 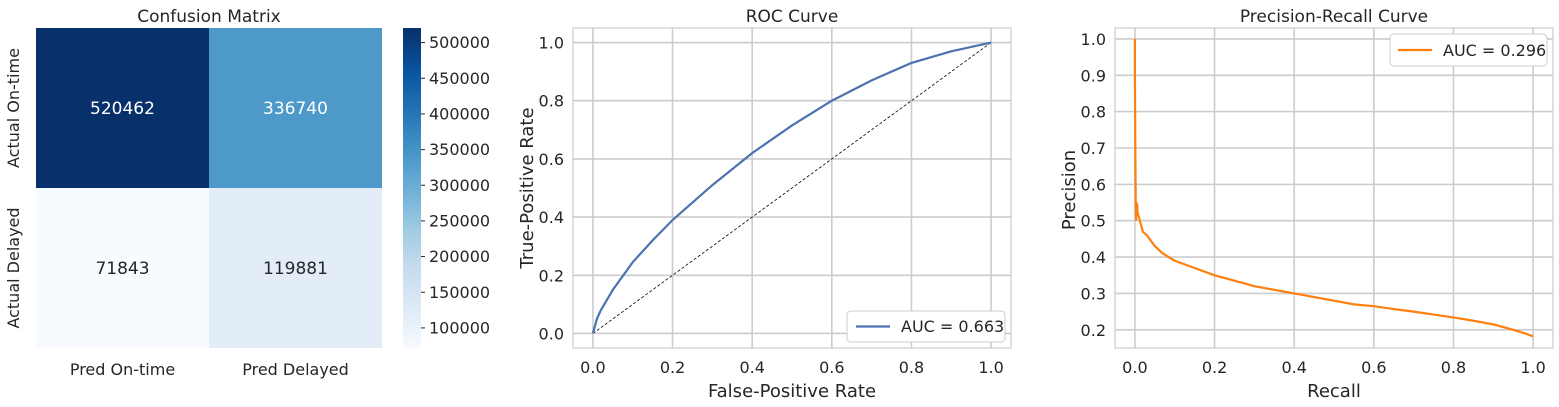 I want to click on pr-legend: AUC = 0.296, so click(x=1468, y=50).